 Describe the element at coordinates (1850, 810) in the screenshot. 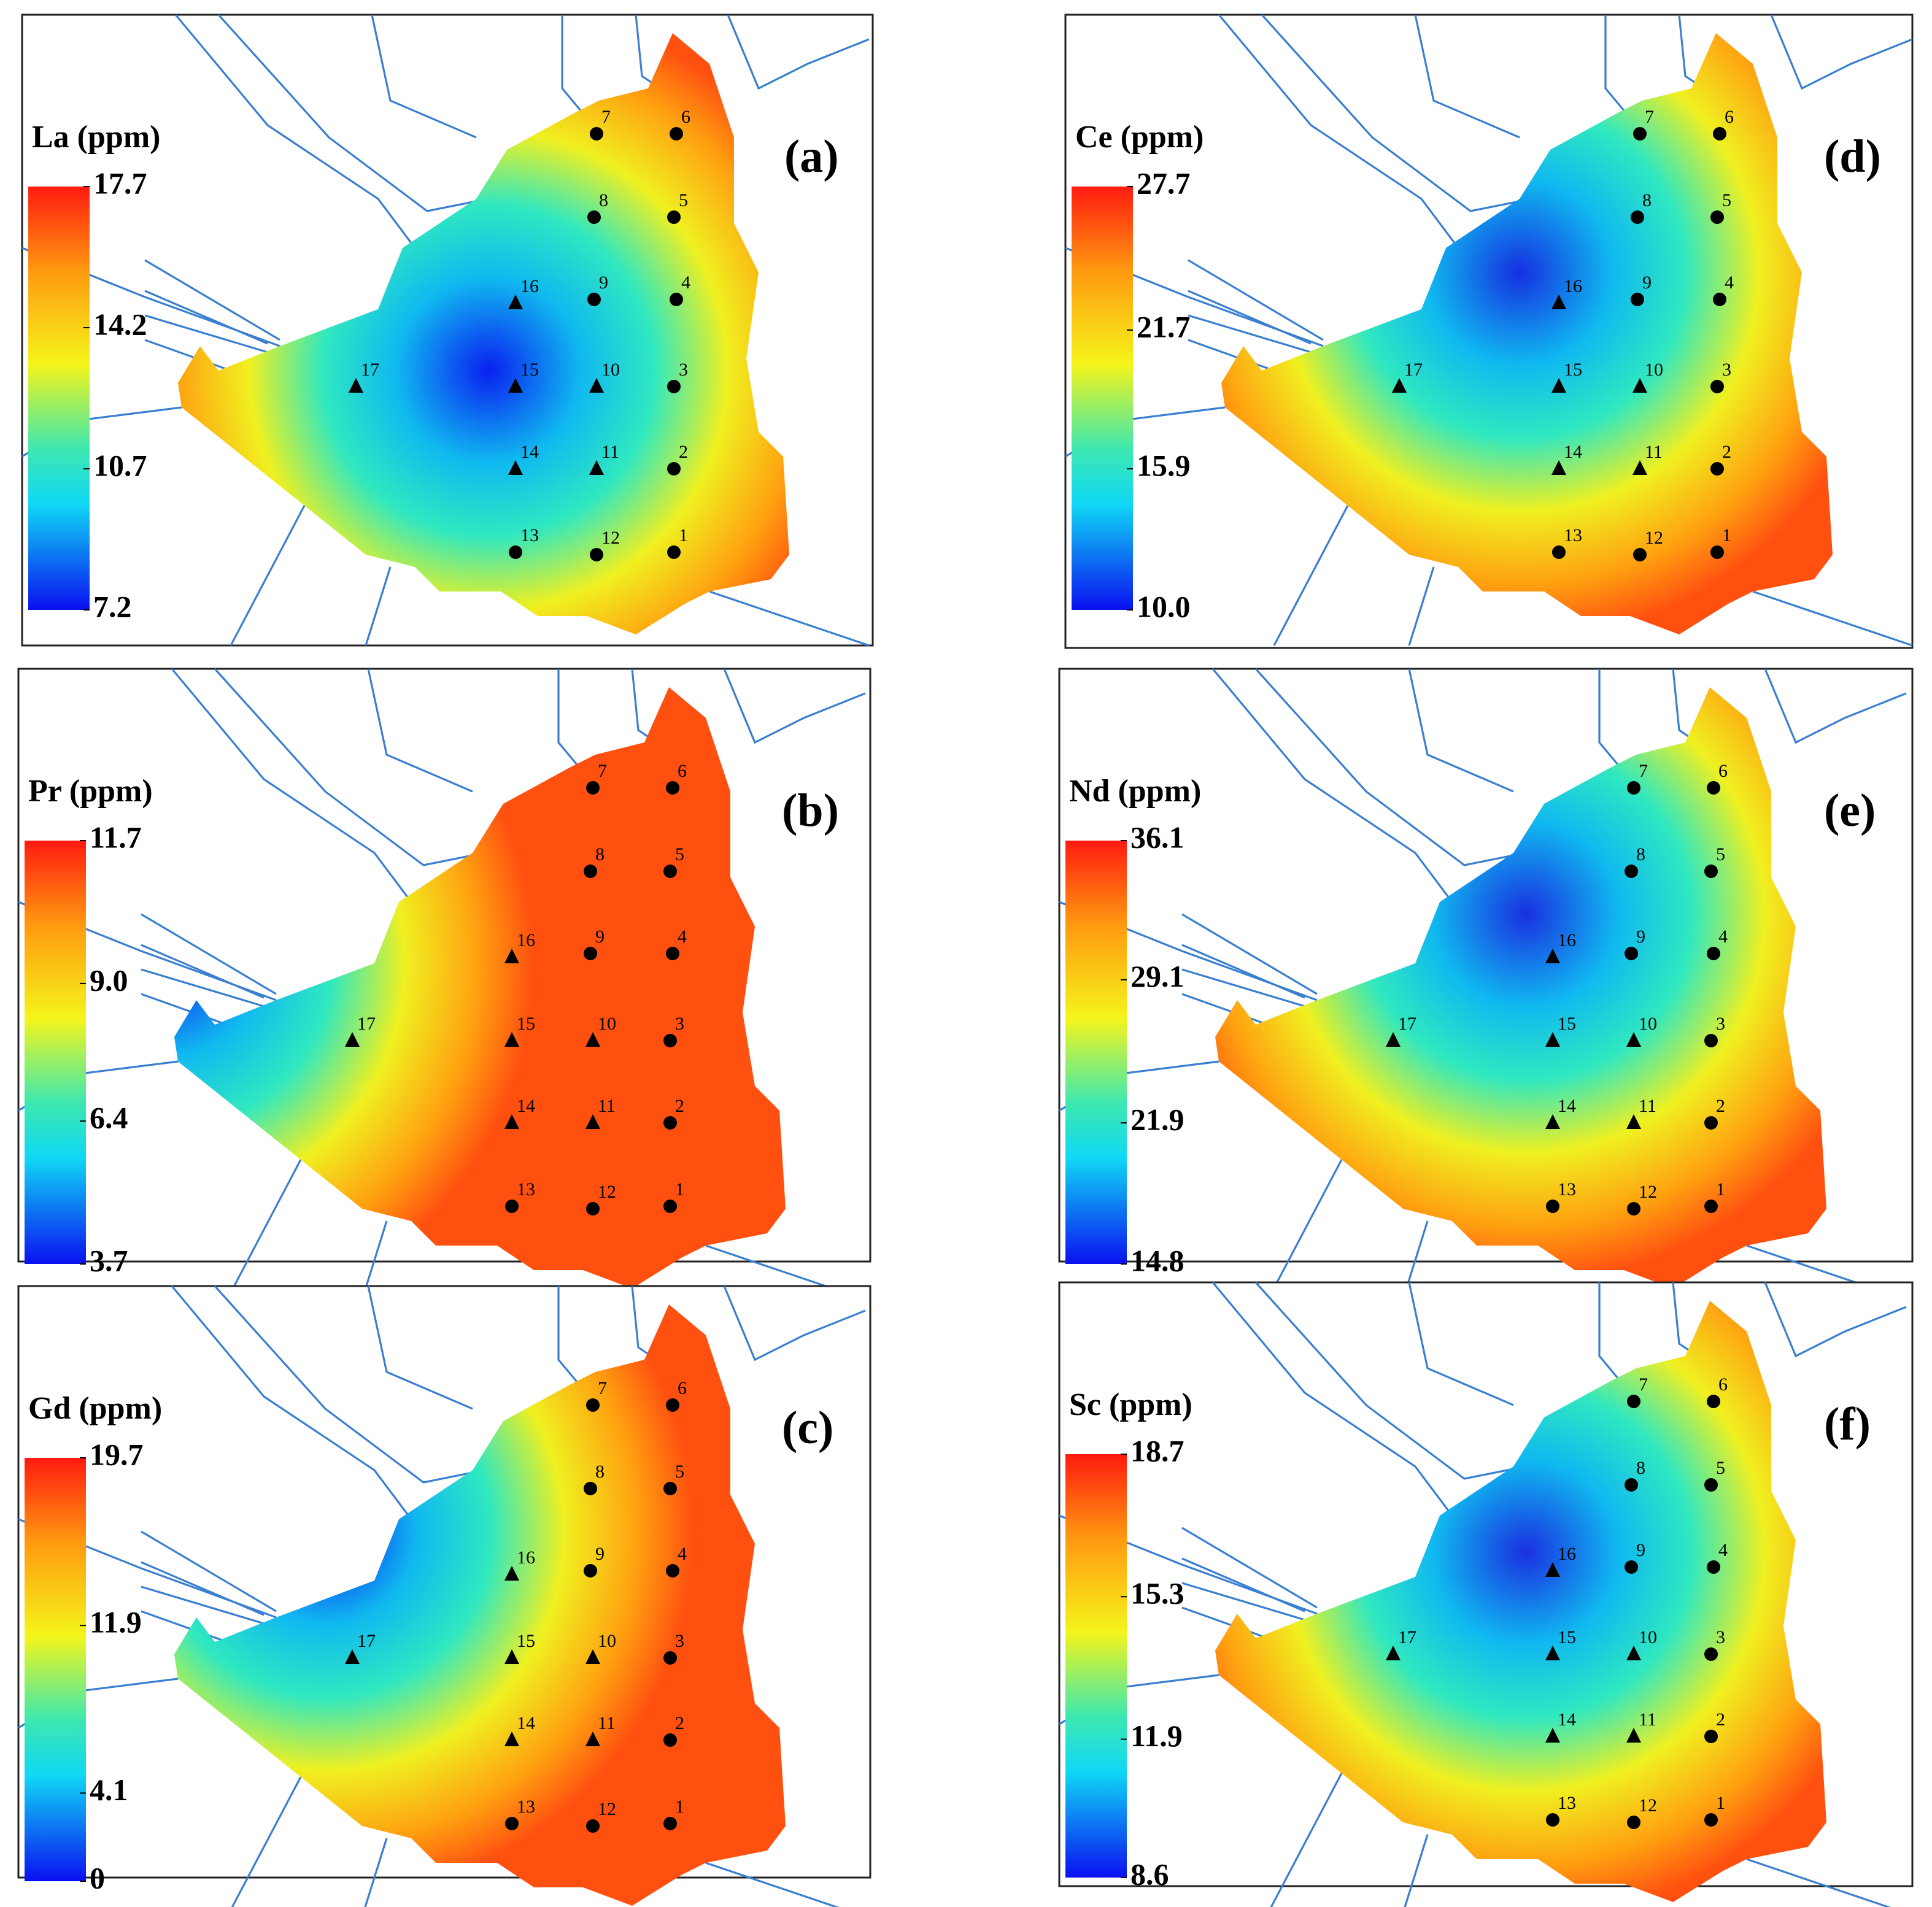

I see `panel-letter: (e)` at that location.